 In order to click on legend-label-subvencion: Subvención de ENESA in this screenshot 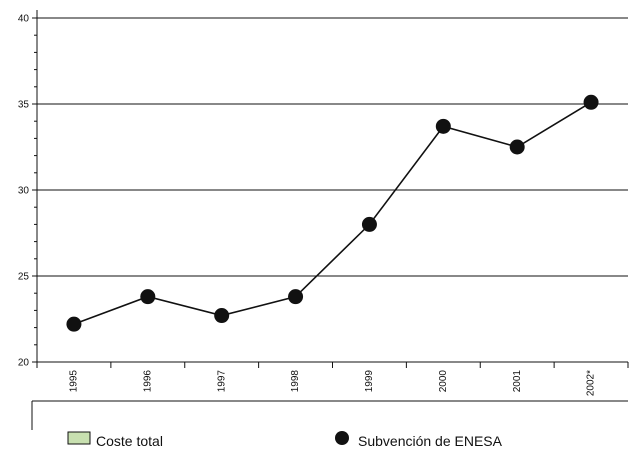, I will do `click(430, 441)`.